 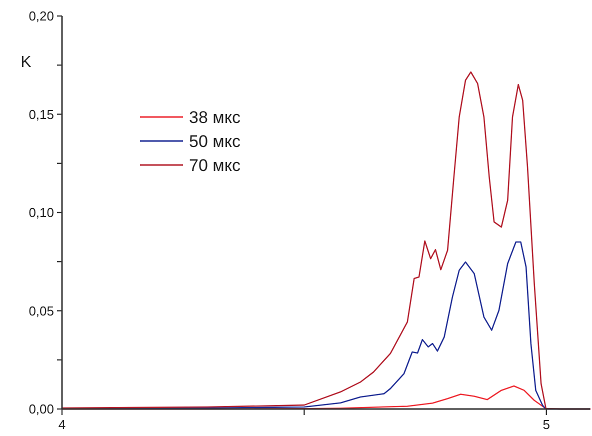 What do you see at coordinates (215, 117) in the screenshot?
I see `legend-label: 38 мкс` at bounding box center [215, 117].